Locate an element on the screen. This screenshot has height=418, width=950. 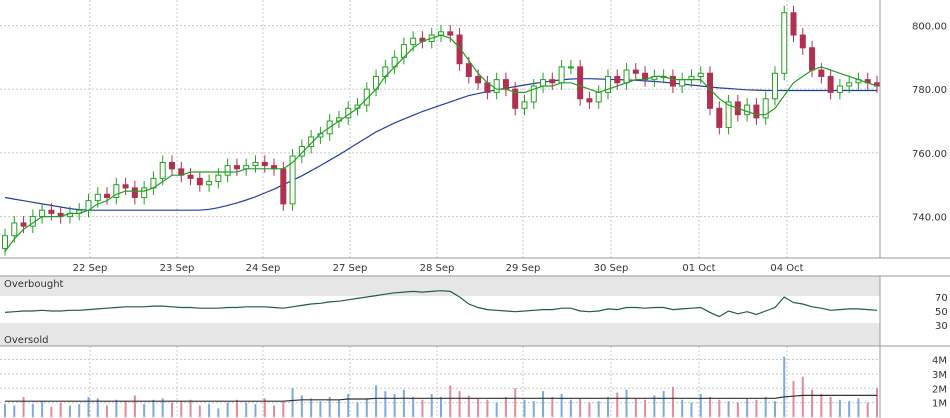
volume-average-layer is located at coordinates (441, 398).